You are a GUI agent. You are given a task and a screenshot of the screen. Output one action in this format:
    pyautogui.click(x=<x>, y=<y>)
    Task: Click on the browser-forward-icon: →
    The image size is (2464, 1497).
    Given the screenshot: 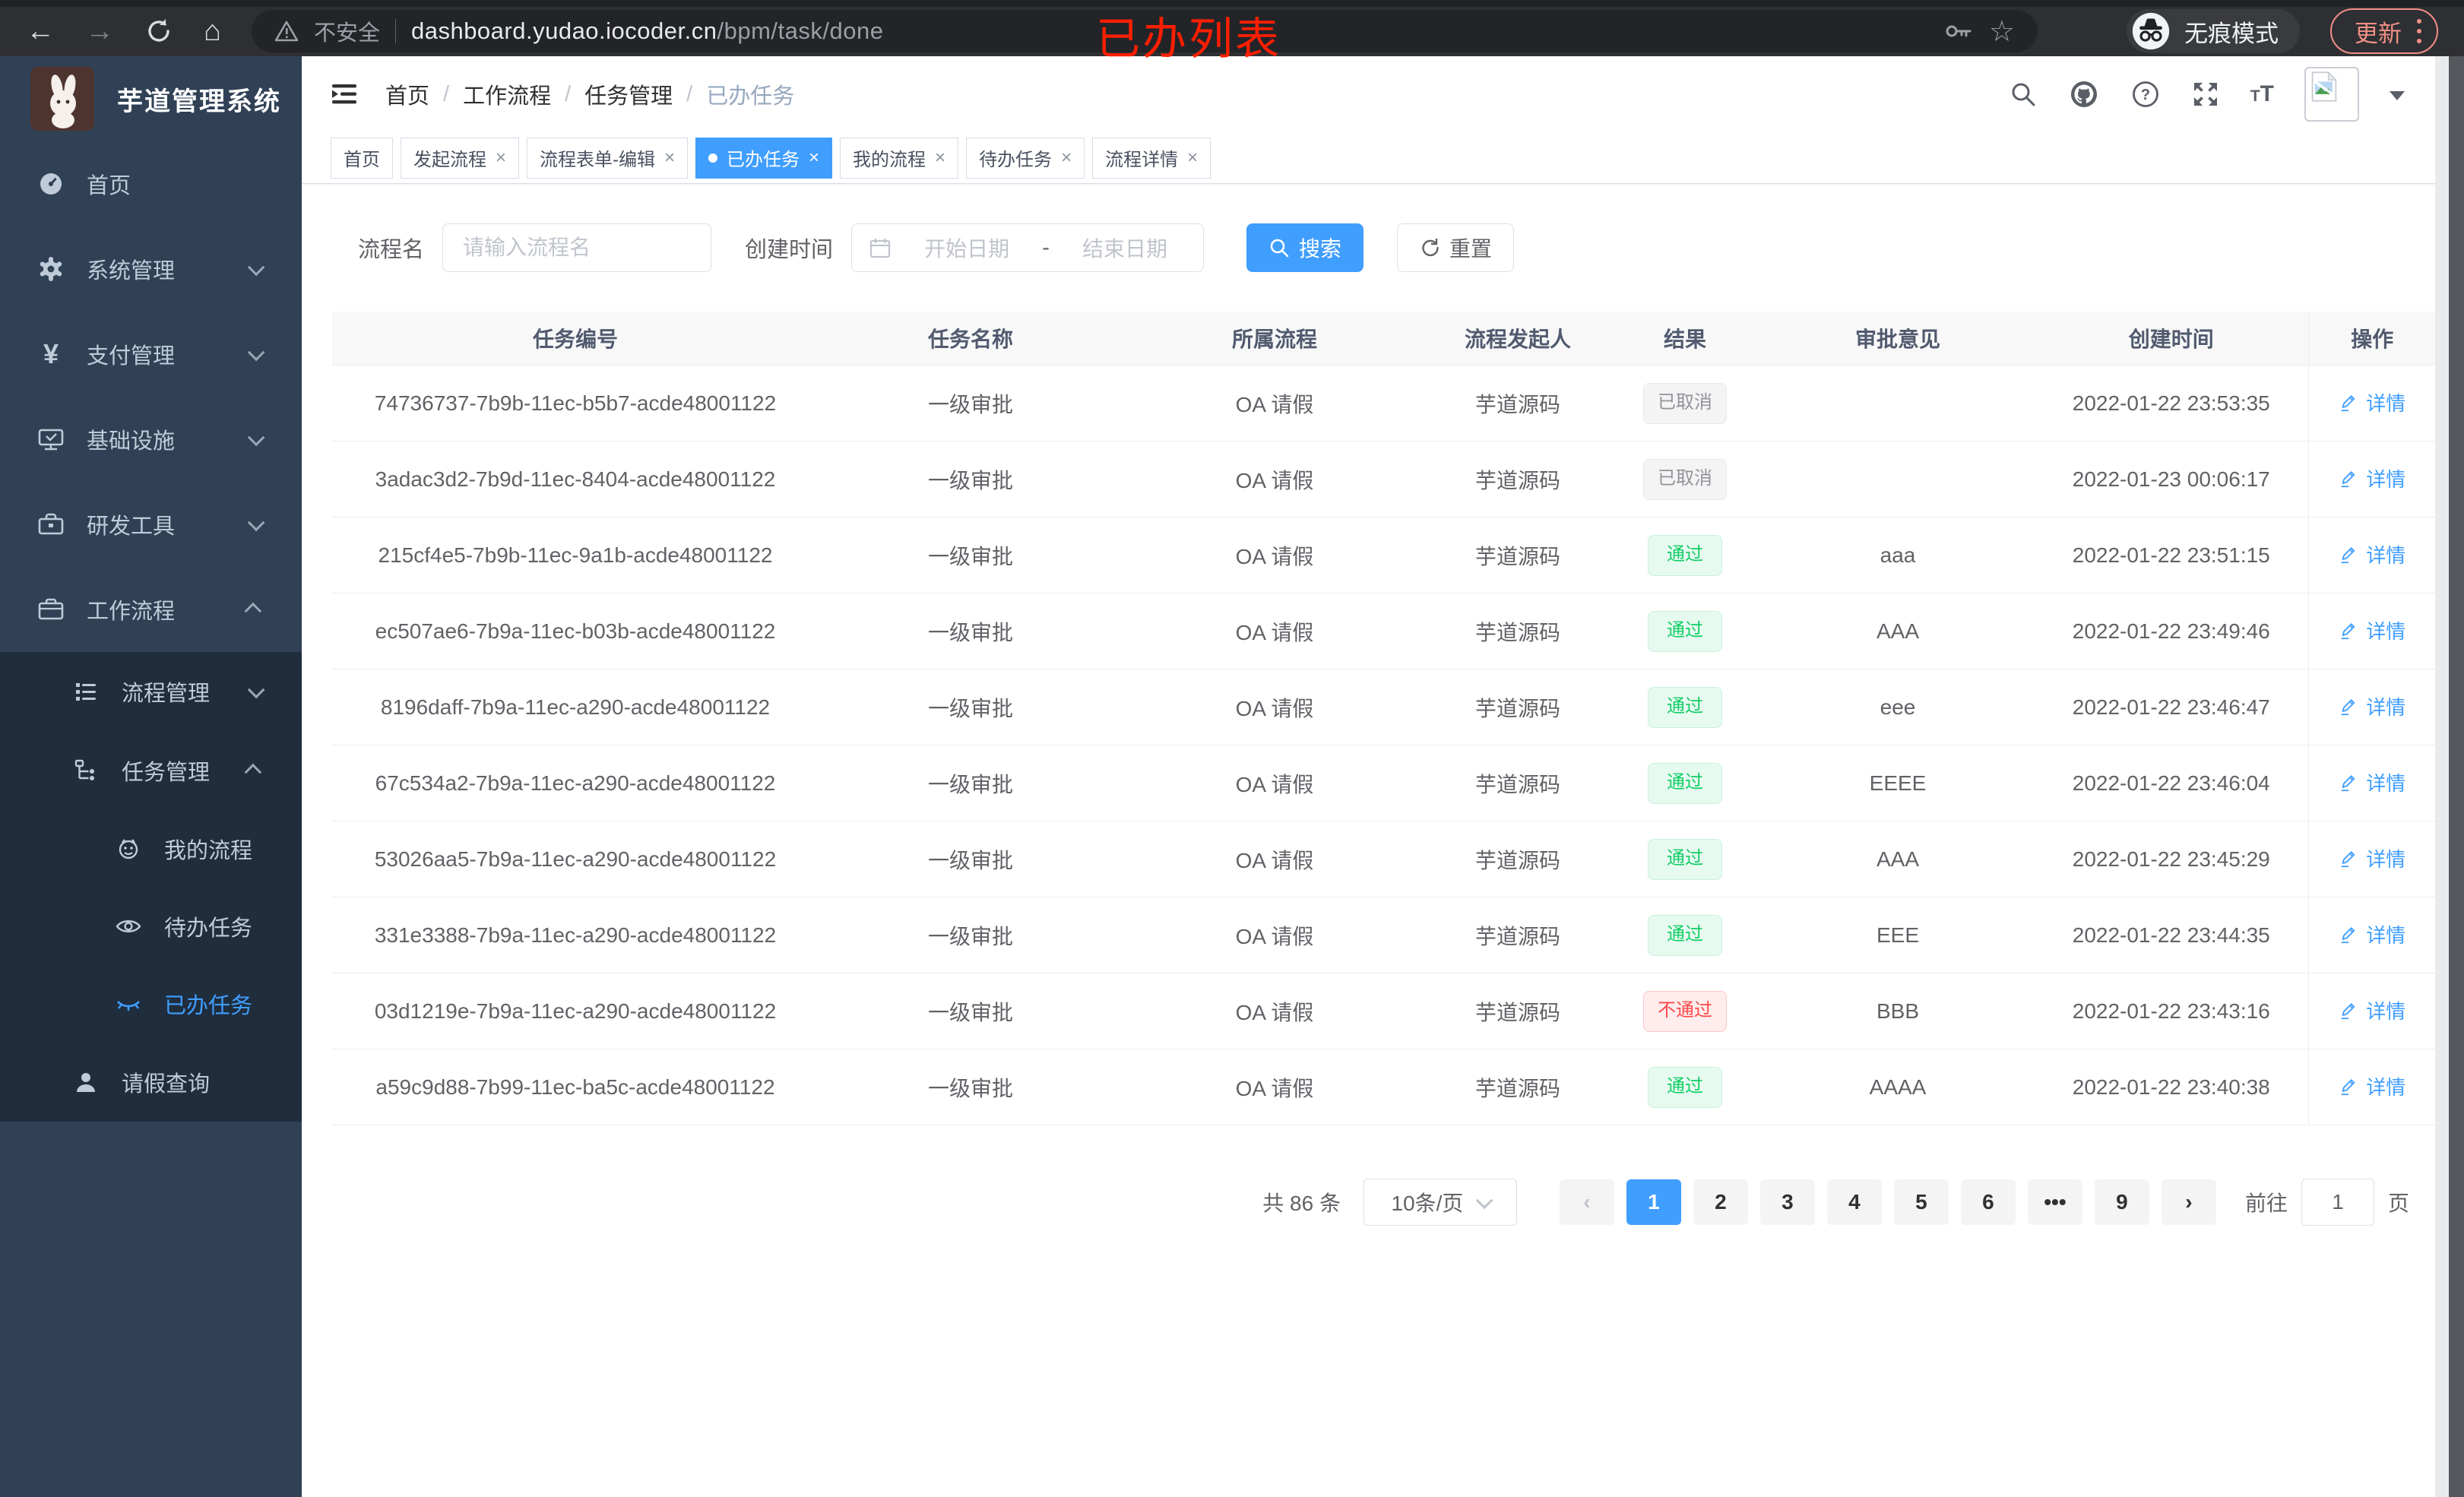 What is the action you would take?
    pyautogui.click(x=99, y=31)
    